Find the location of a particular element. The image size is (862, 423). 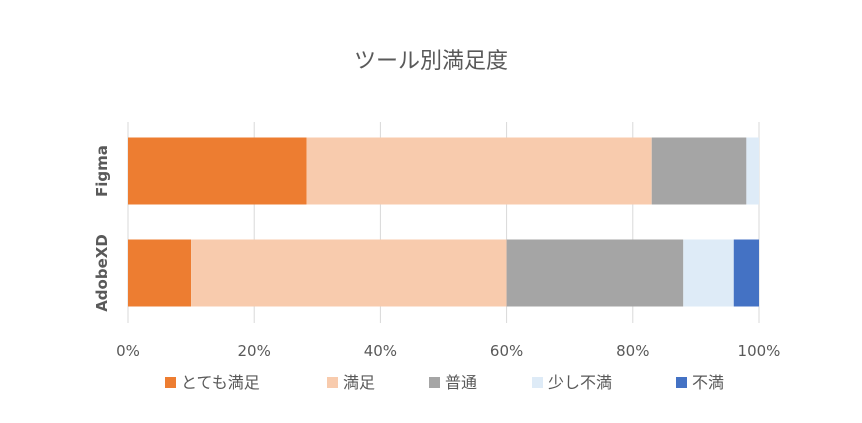

category-labels: Figma AdobeXD is located at coordinates (102, 228).